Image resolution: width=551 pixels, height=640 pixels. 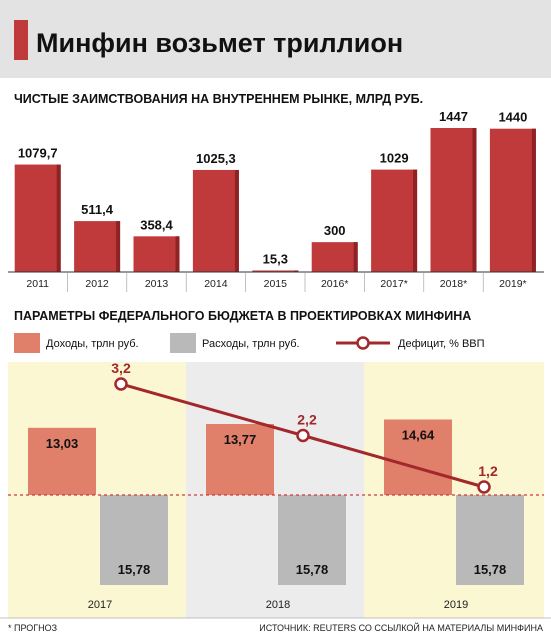 I want to click on borrowing-category-label: 2018*, so click(x=453, y=284).